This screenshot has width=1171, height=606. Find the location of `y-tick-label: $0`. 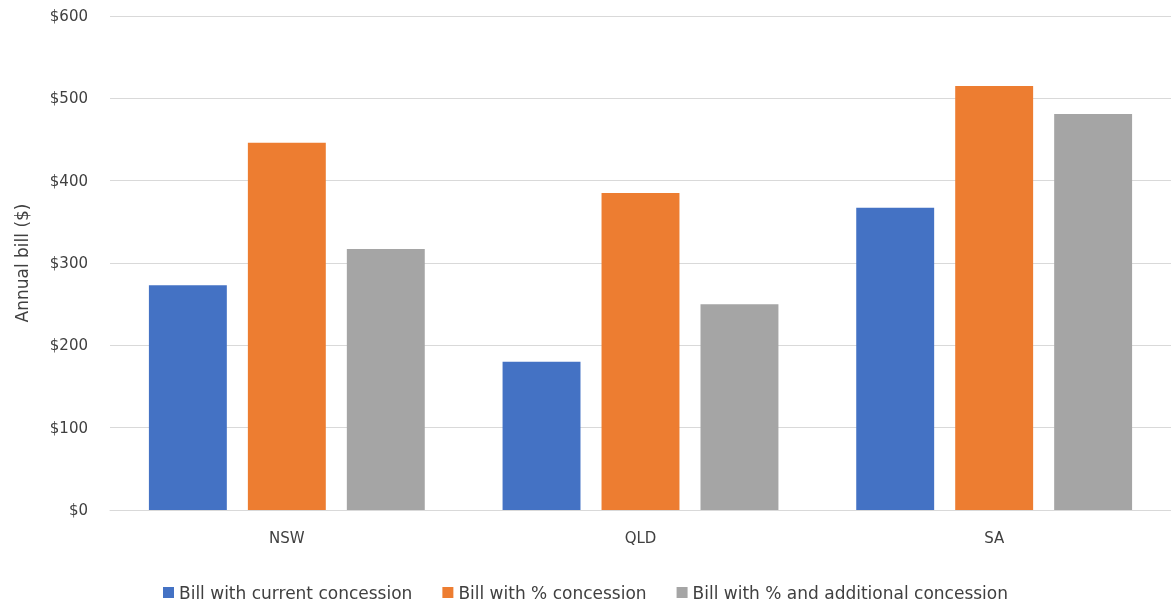

y-tick-label: $0 is located at coordinates (78, 510).